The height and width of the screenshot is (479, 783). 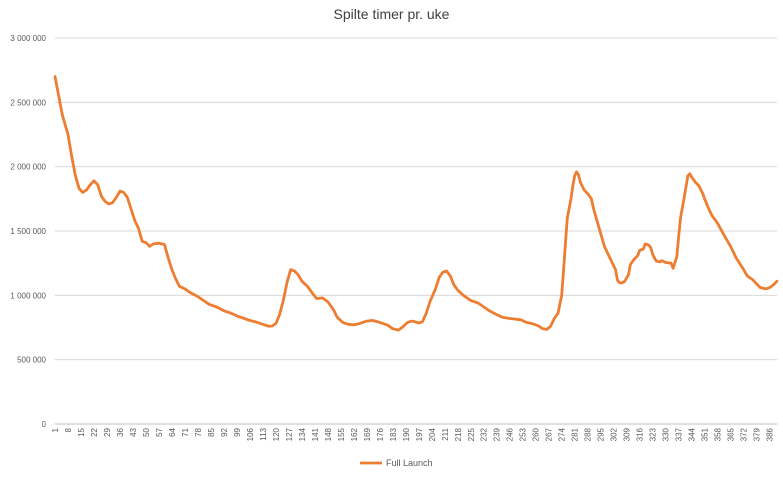 I want to click on x-tick-label: 351, so click(x=705, y=434).